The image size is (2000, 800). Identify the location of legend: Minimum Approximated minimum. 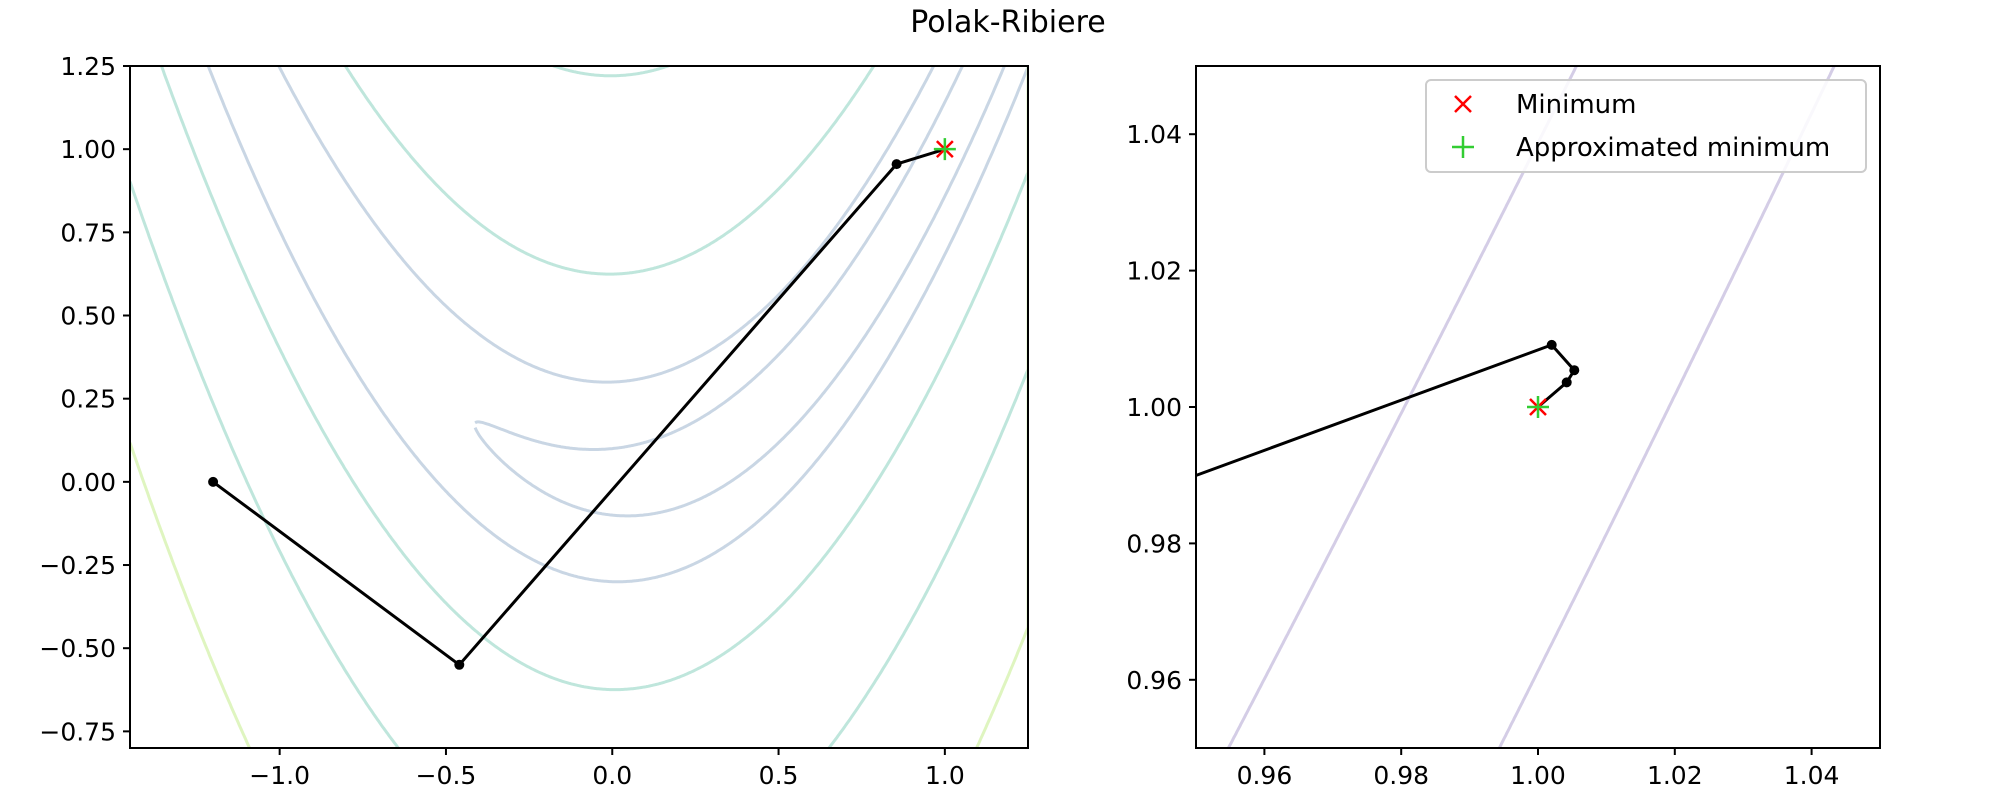
(1646, 126).